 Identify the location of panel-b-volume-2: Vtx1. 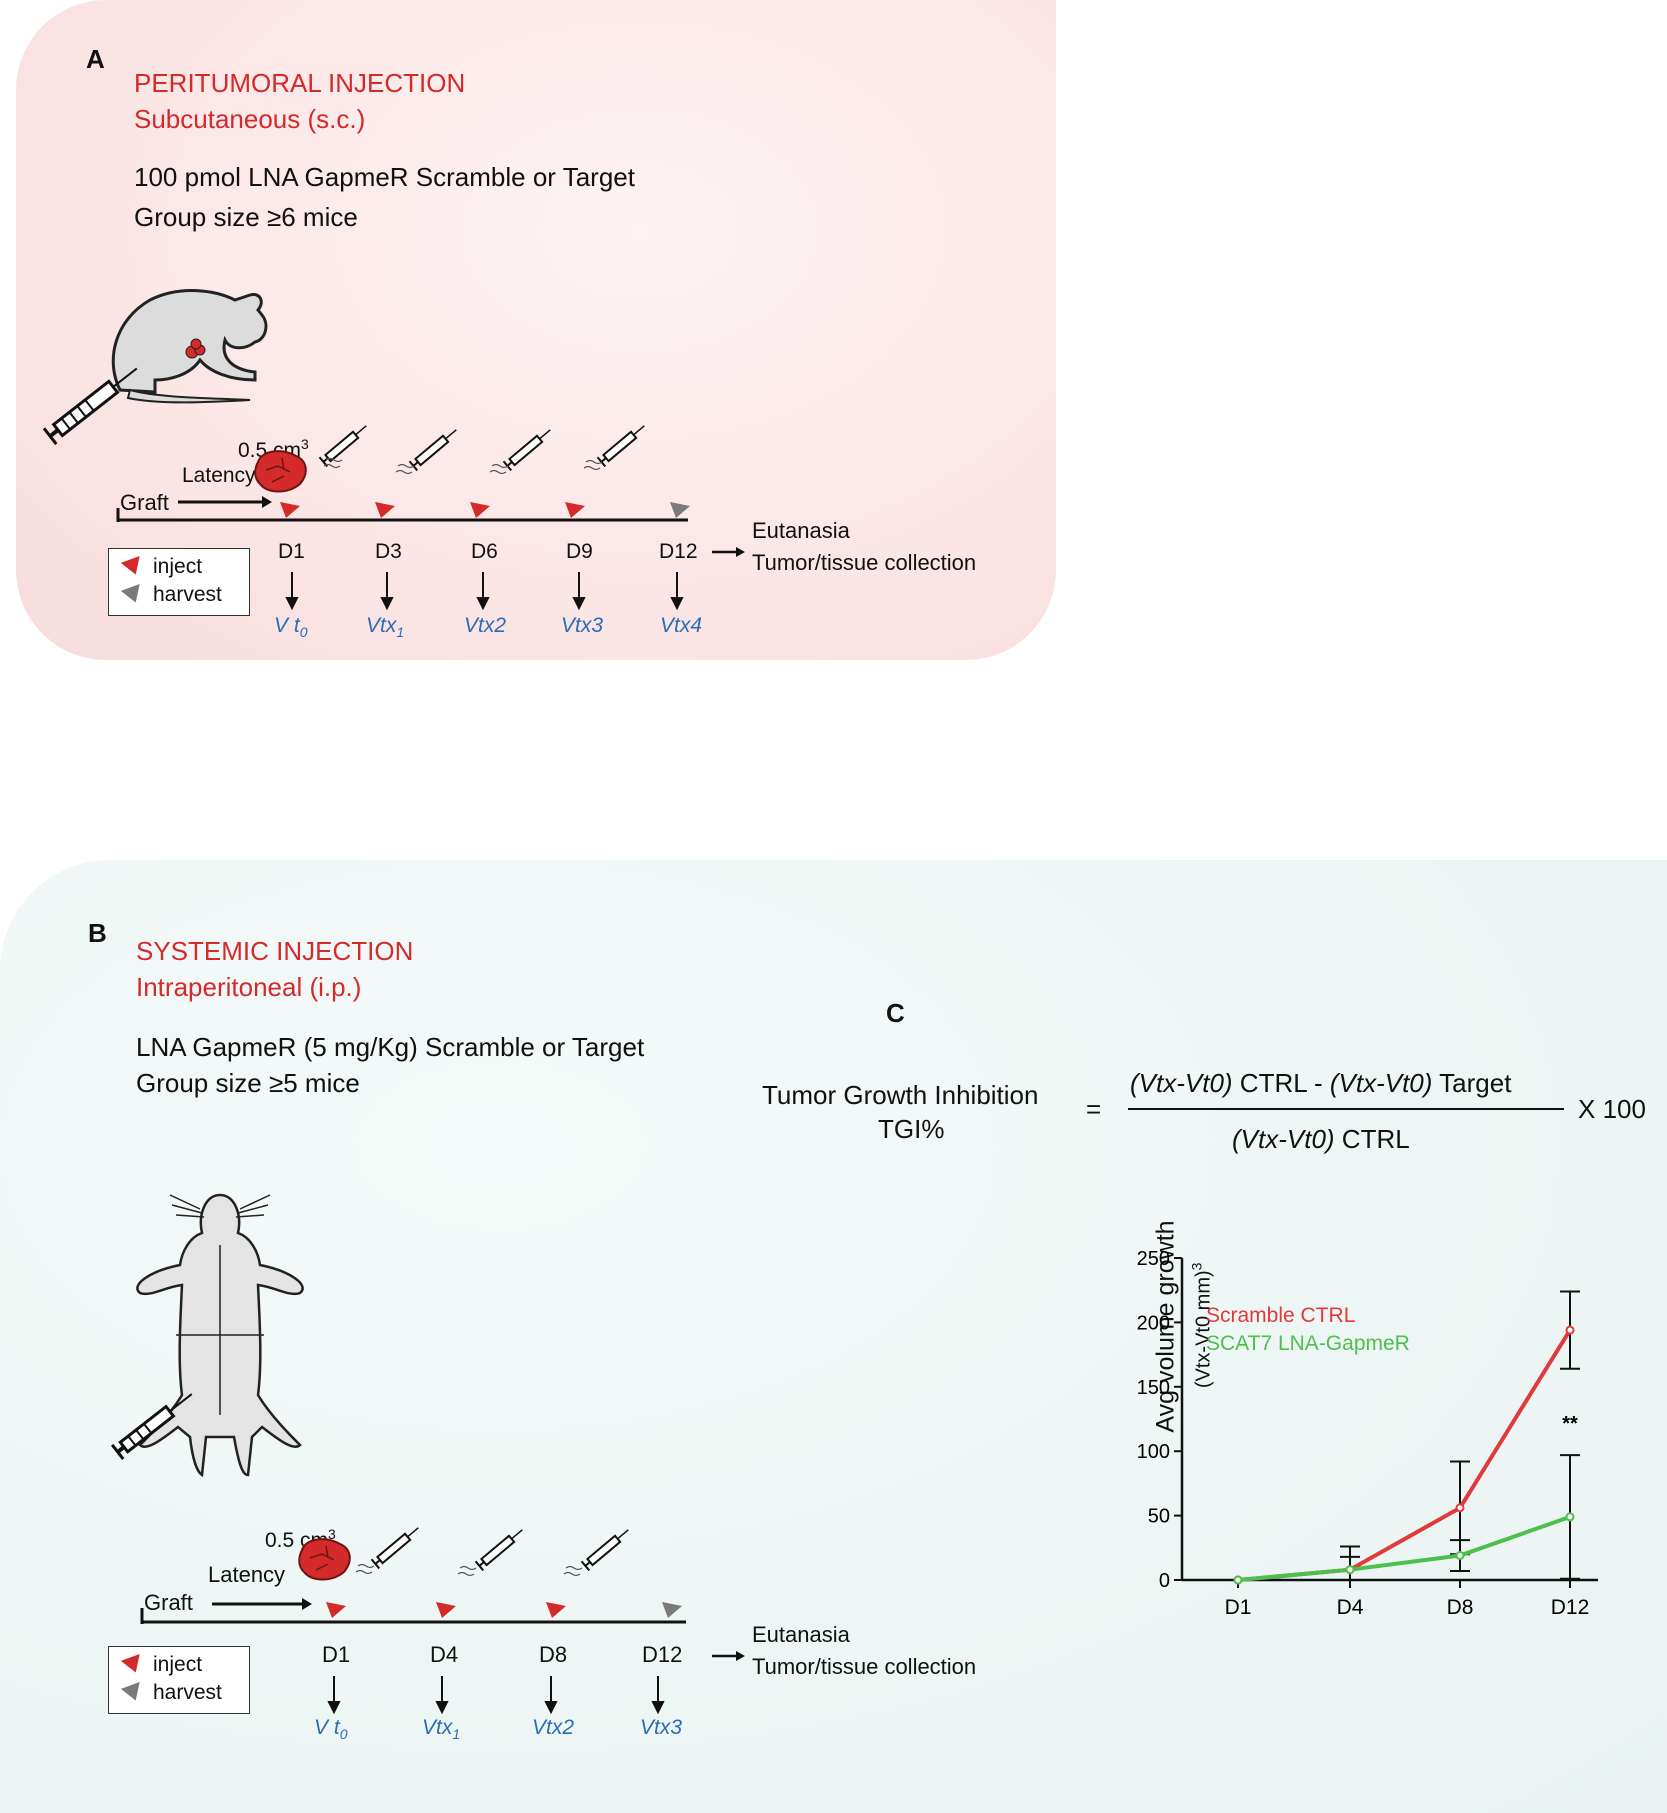
(441, 1729).